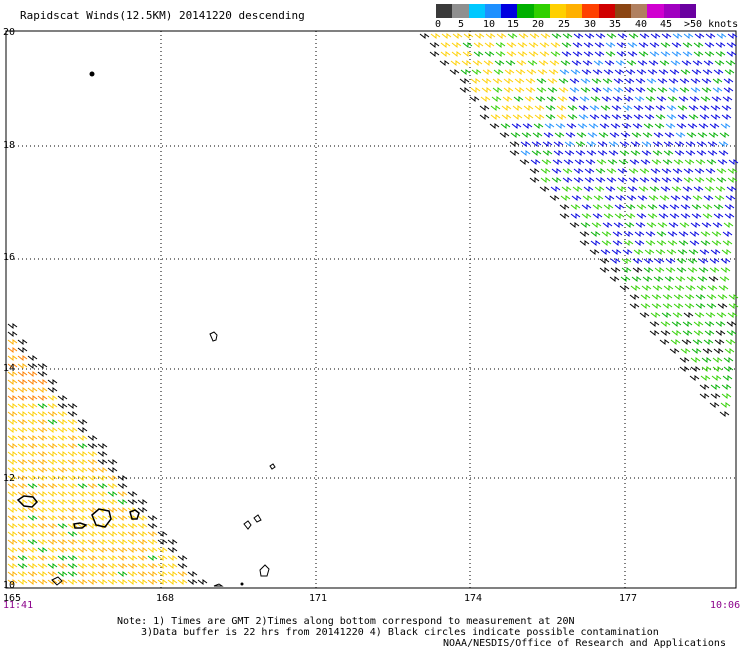 The width and height of the screenshot is (740, 650). What do you see at coordinates (9, 145) in the screenshot?
I see `lat-label-18: 18` at bounding box center [9, 145].